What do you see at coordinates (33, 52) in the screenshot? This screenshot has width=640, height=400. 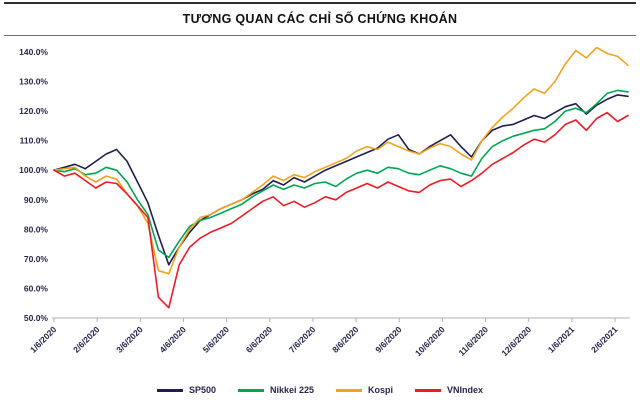 I see `svg-text: 140.0%` at bounding box center [33, 52].